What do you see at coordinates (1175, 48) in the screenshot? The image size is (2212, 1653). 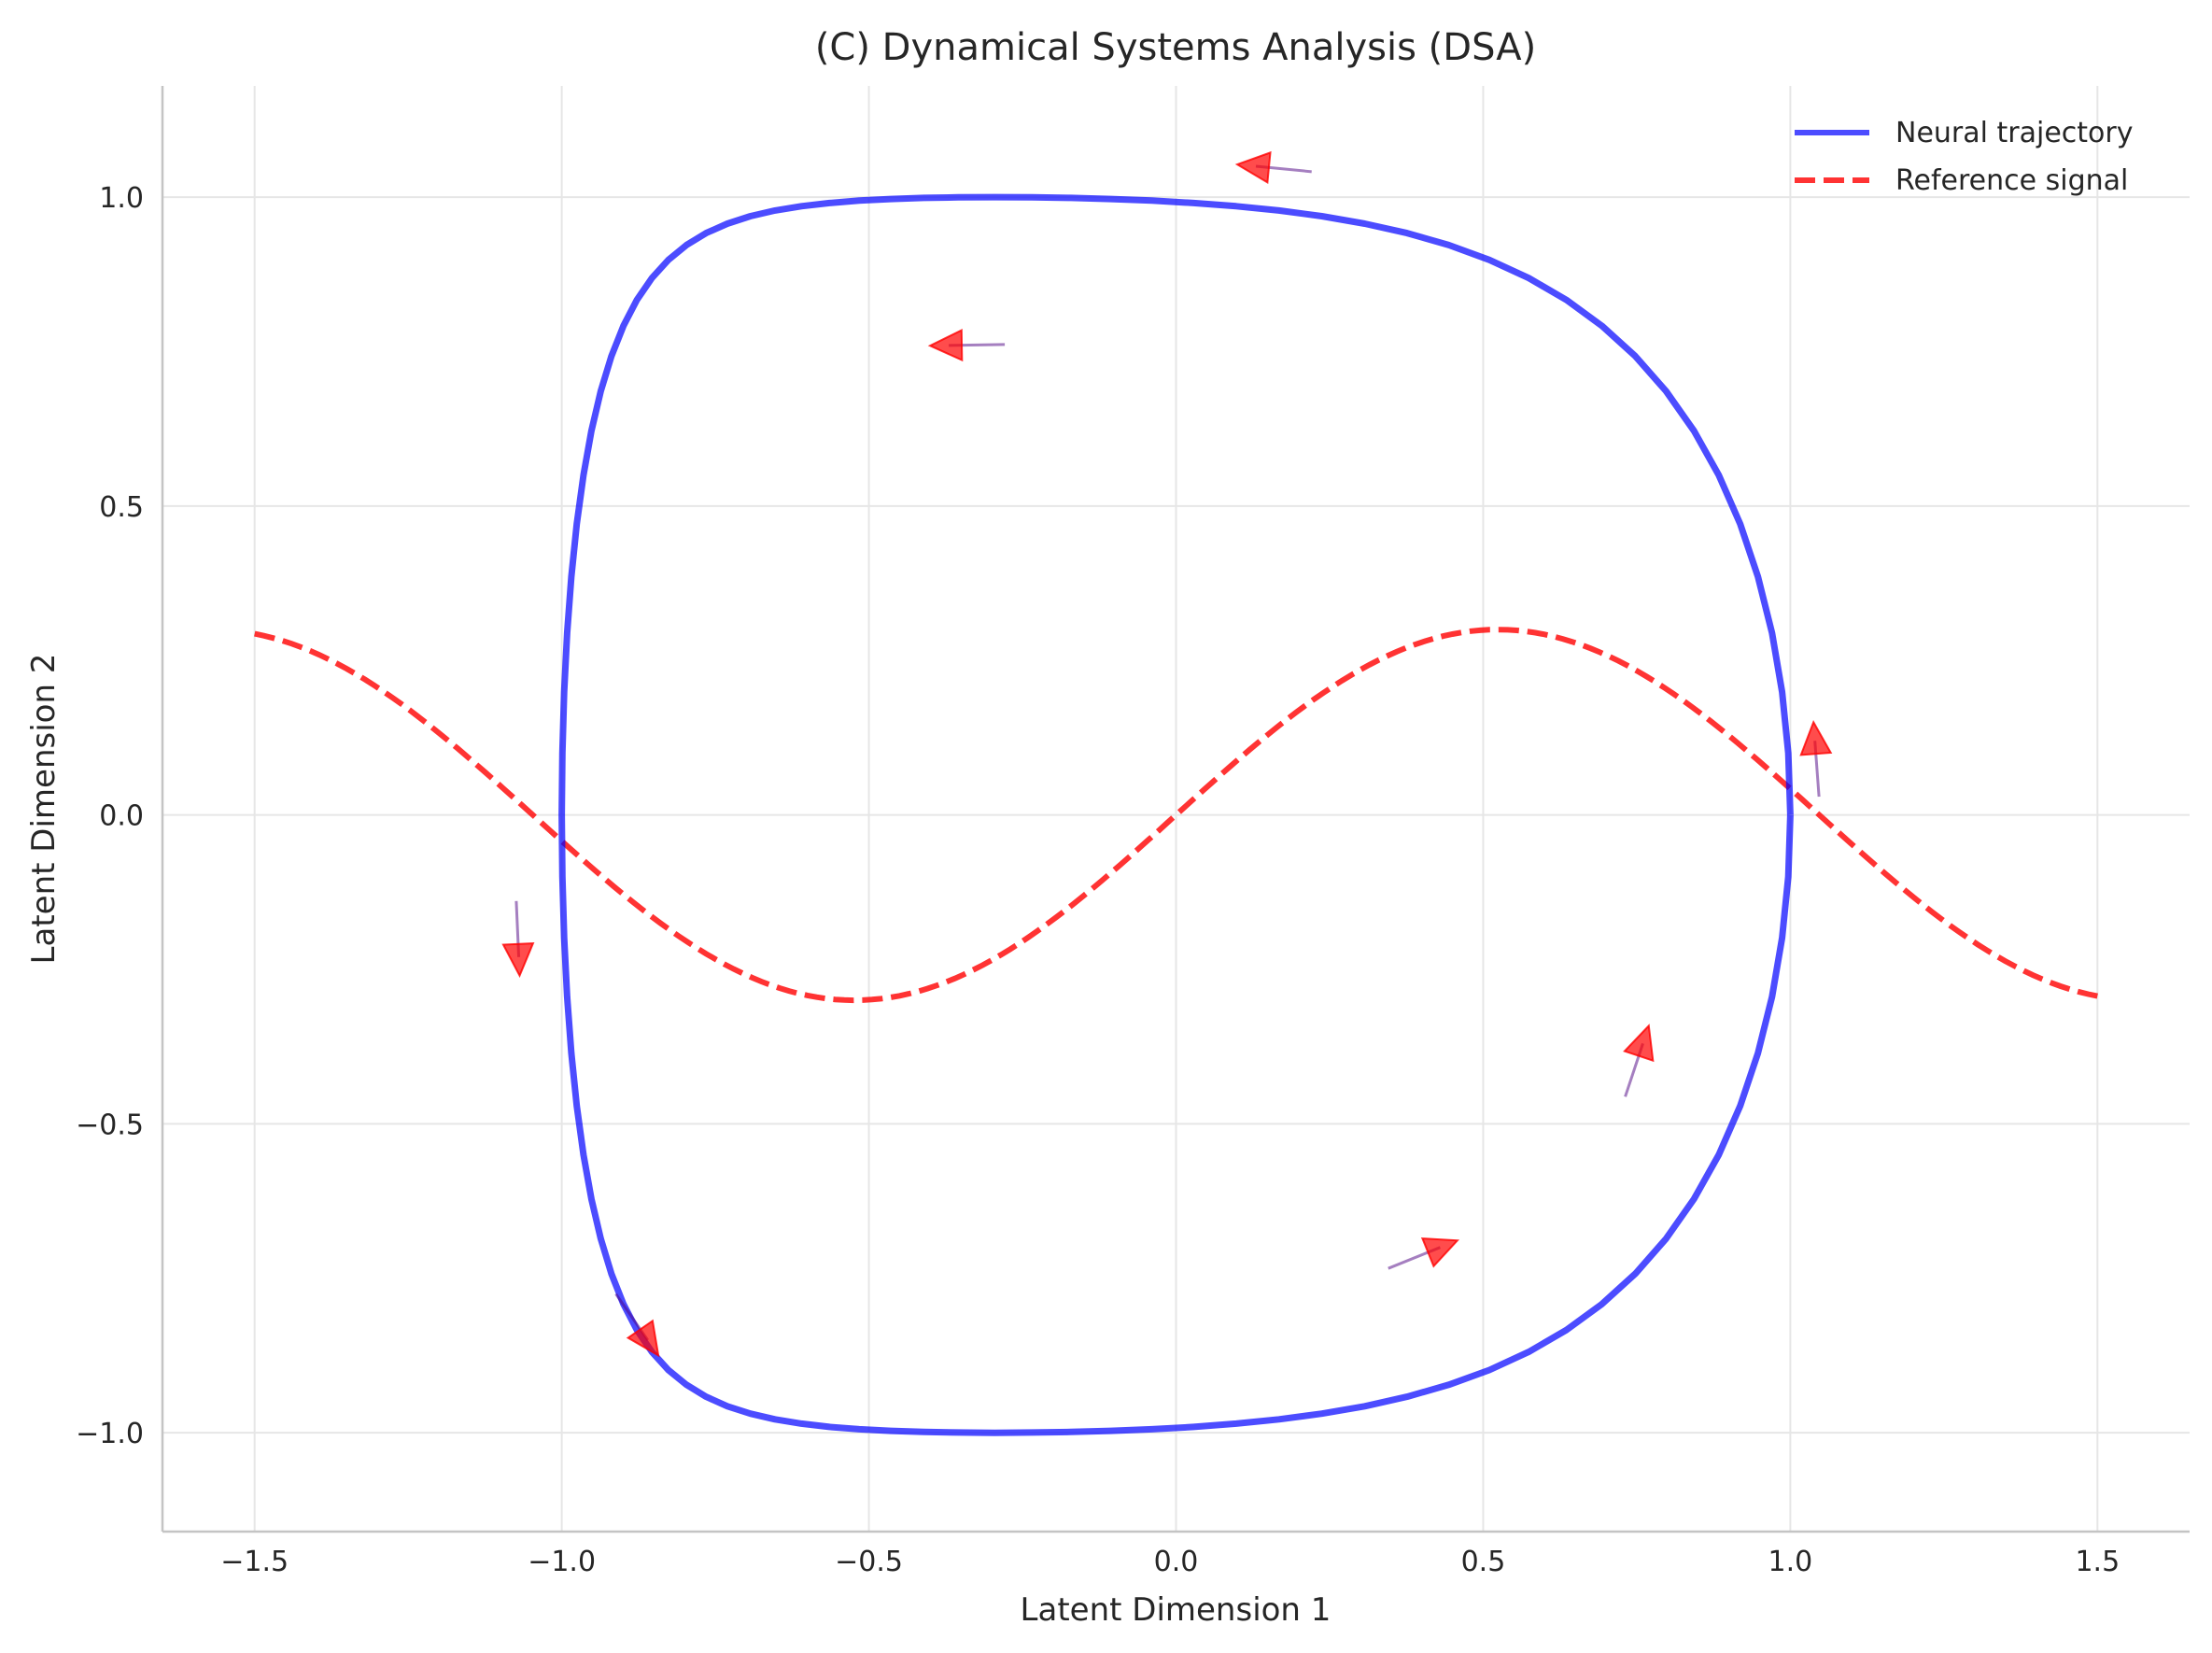 I see `chart-title: (C) Dynamical Systems Analysis (DSA)` at bounding box center [1175, 48].